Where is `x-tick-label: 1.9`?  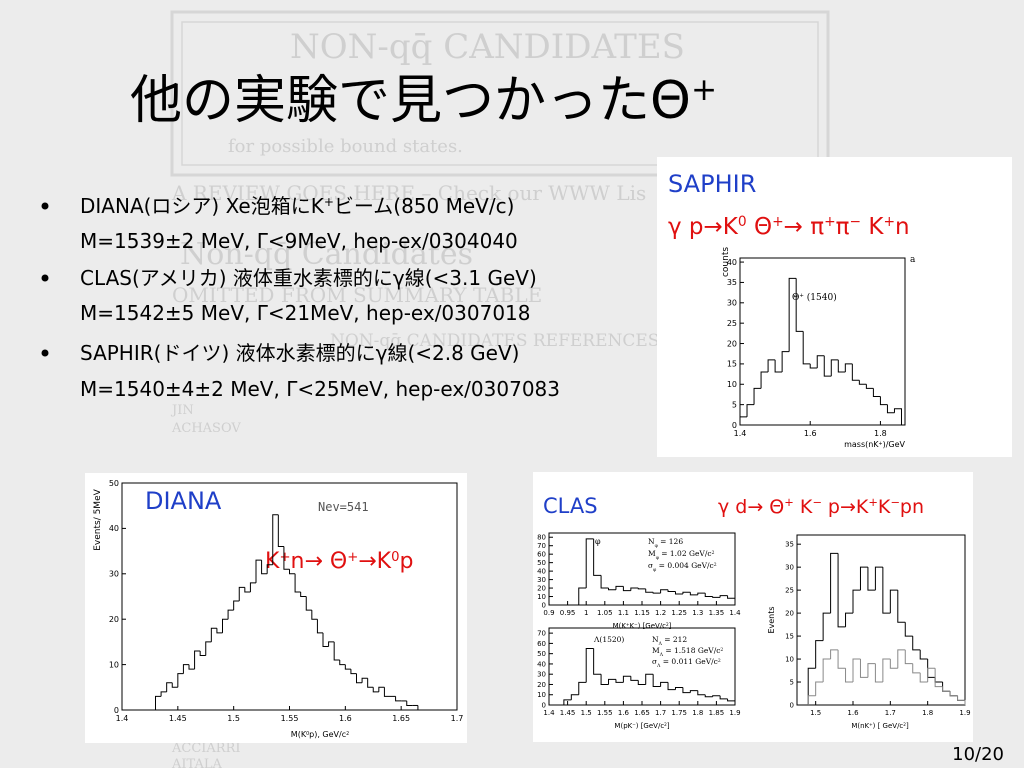 x-tick-label: 1.9 is located at coordinates (734, 713).